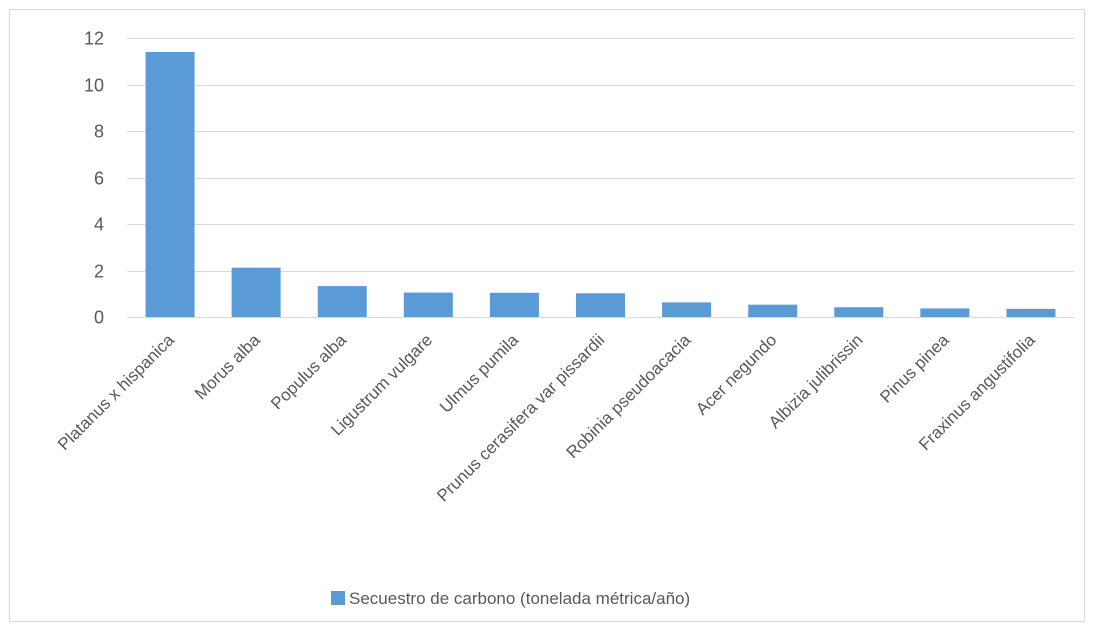  What do you see at coordinates (99, 132) in the screenshot?
I see `y-tick-label: 8` at bounding box center [99, 132].